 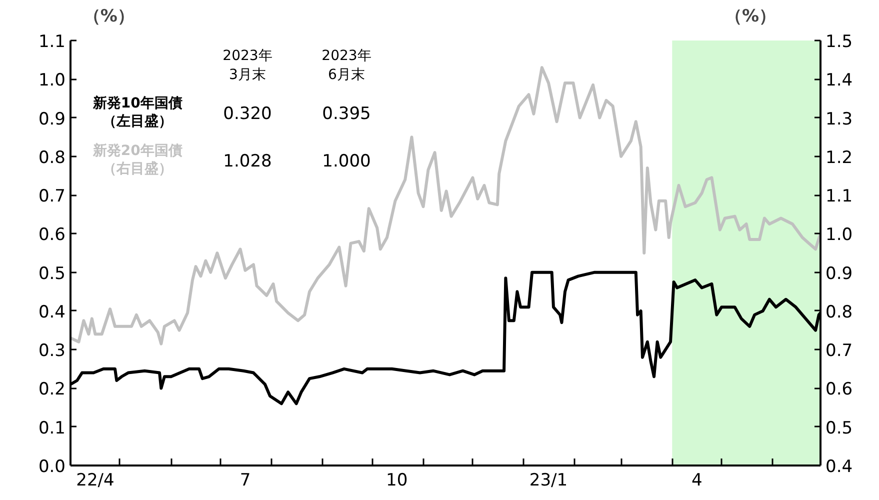 What do you see at coordinates (52, 351) in the screenshot?
I see `y-tick-label: 0.3` at bounding box center [52, 351].